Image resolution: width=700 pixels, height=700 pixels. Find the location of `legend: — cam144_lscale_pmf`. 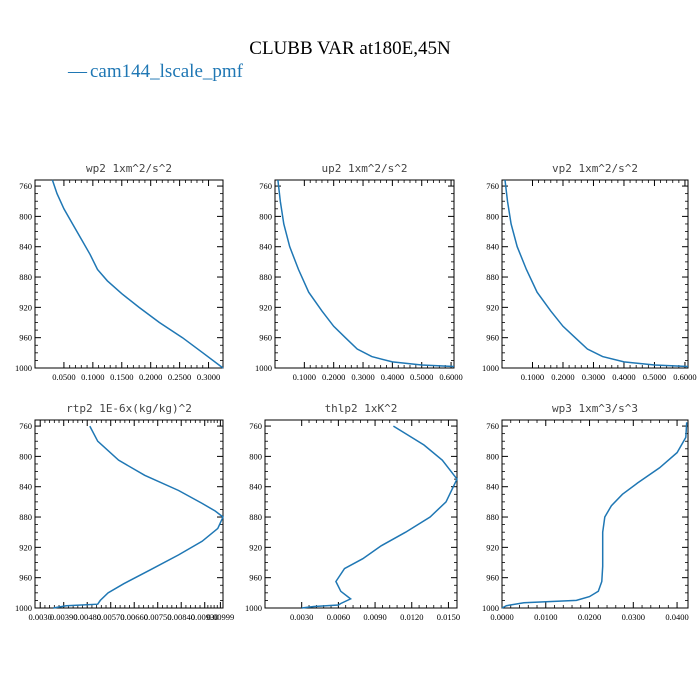

legend: — cam144_lscale_pmf is located at coordinates (155, 71).